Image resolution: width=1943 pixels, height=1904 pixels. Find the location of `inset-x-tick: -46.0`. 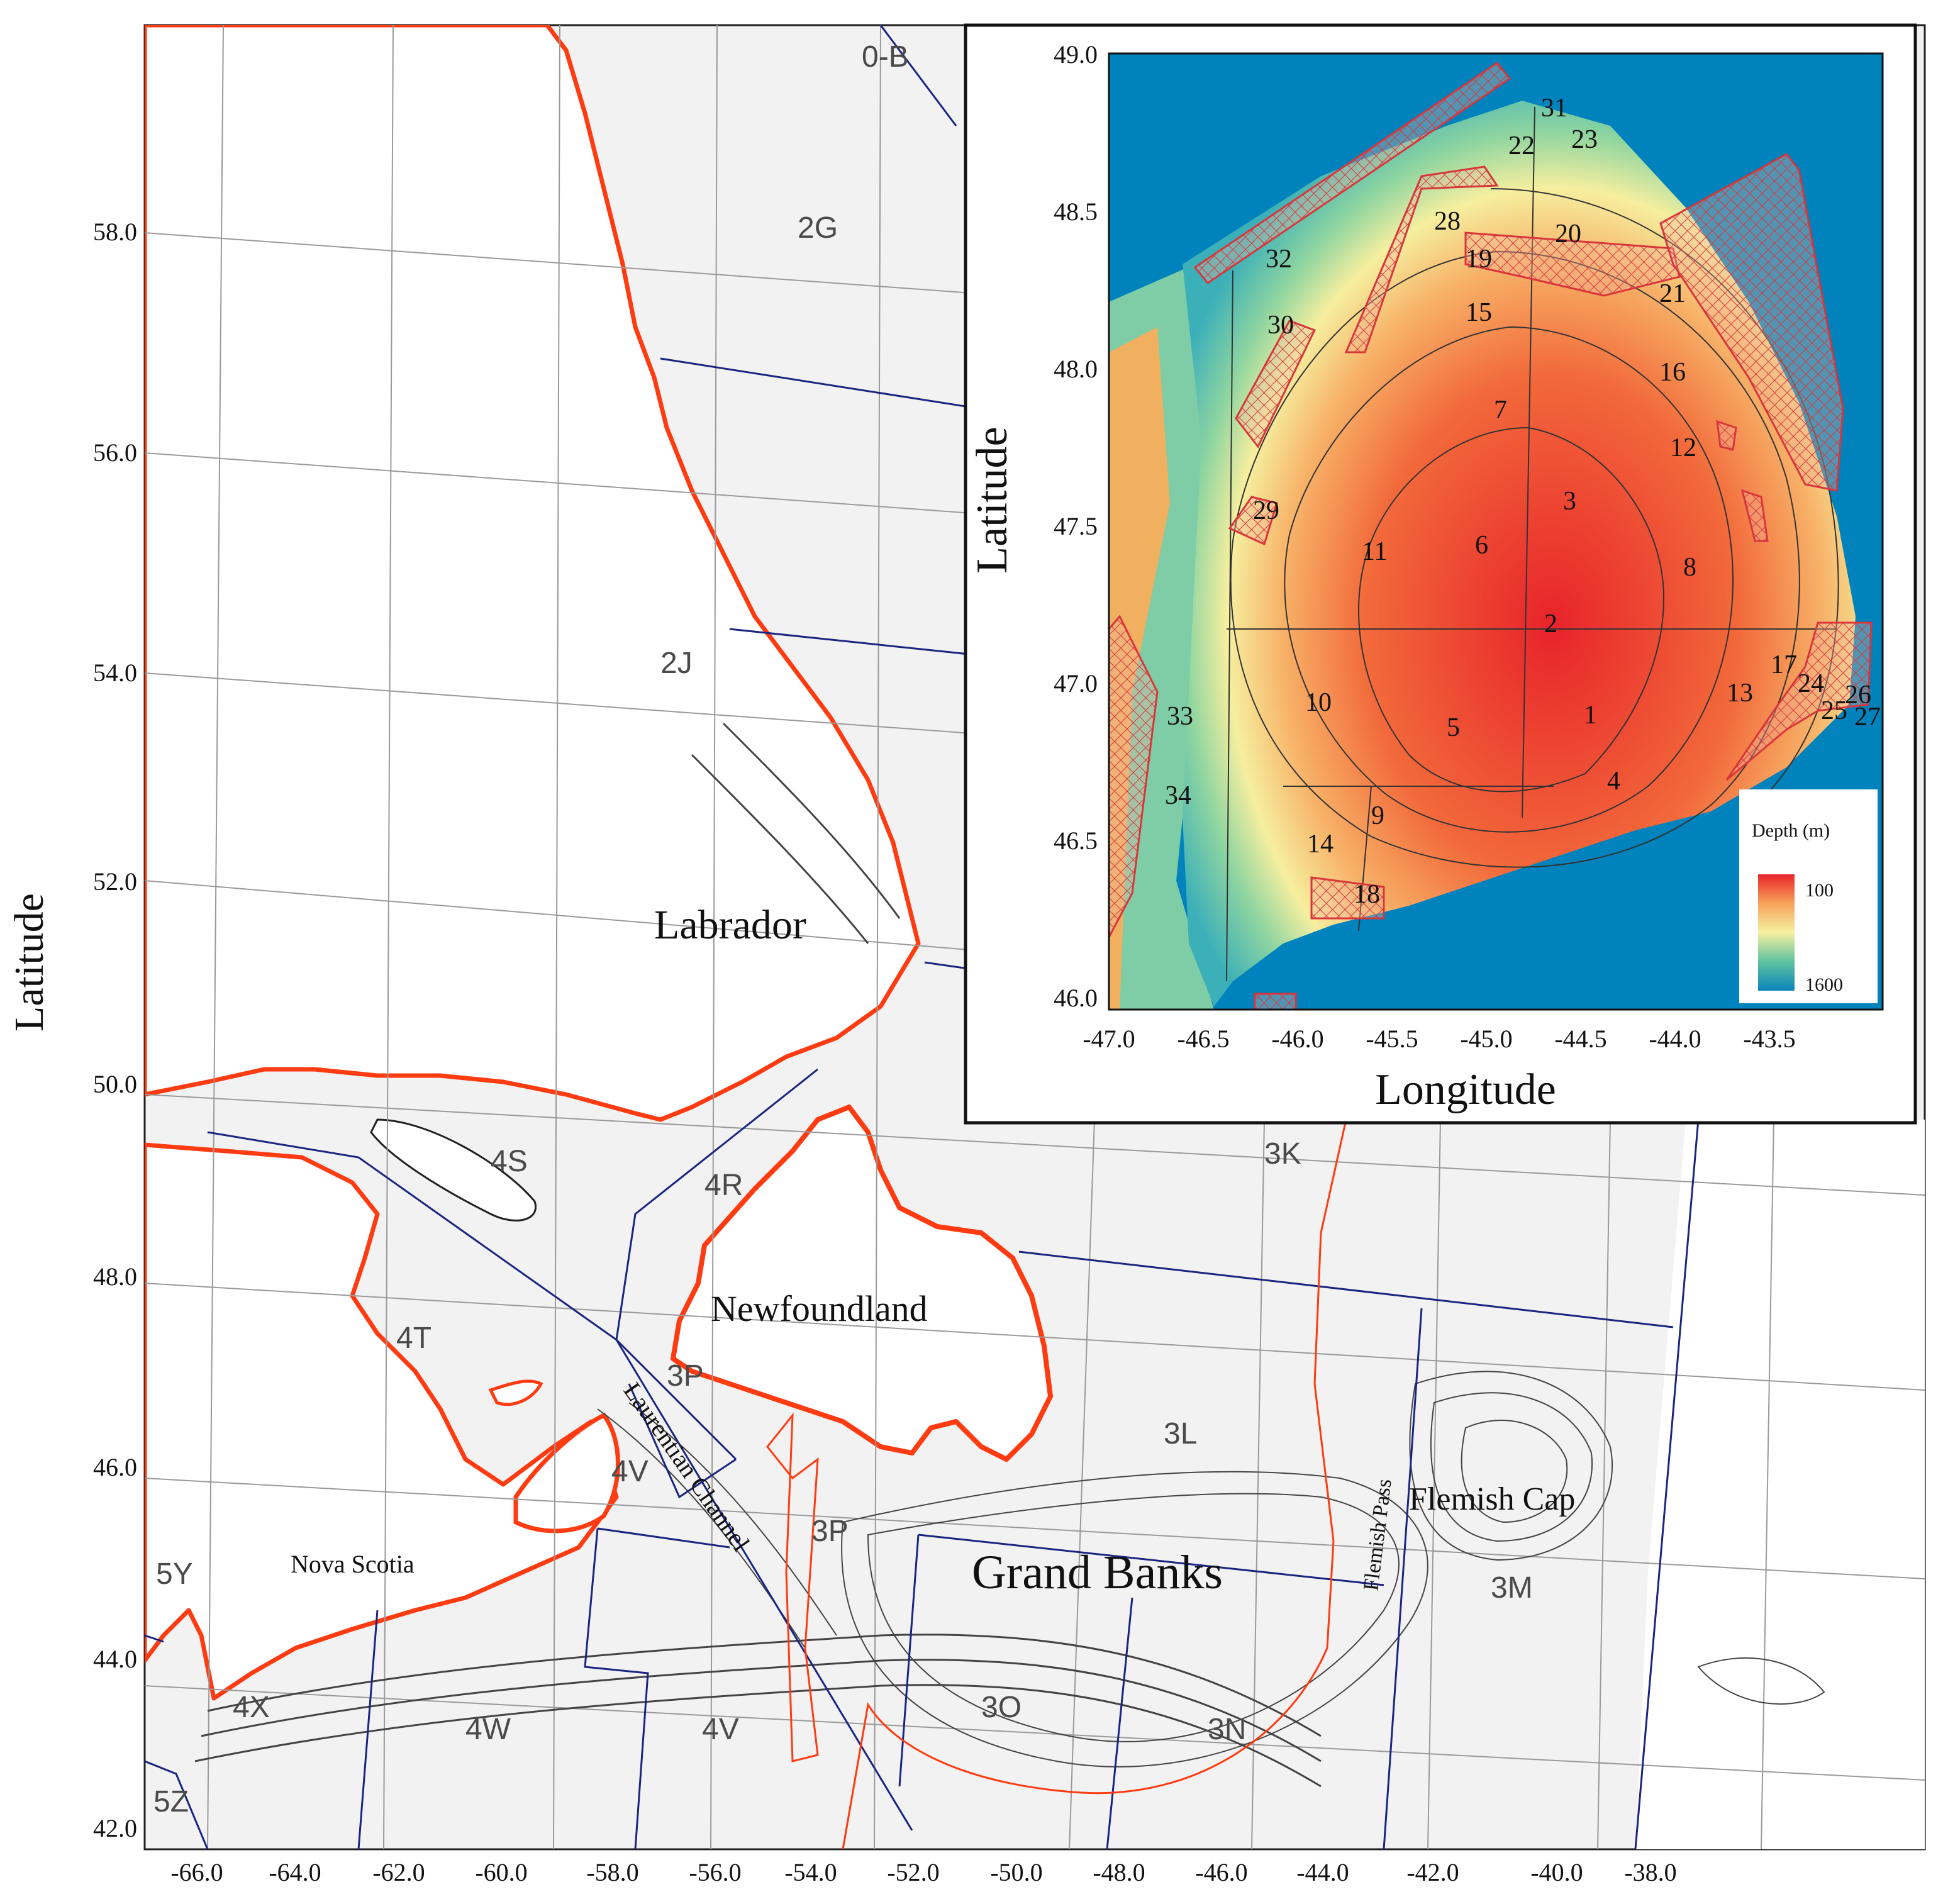

inset-x-tick: -46.0 is located at coordinates (1297, 1039).